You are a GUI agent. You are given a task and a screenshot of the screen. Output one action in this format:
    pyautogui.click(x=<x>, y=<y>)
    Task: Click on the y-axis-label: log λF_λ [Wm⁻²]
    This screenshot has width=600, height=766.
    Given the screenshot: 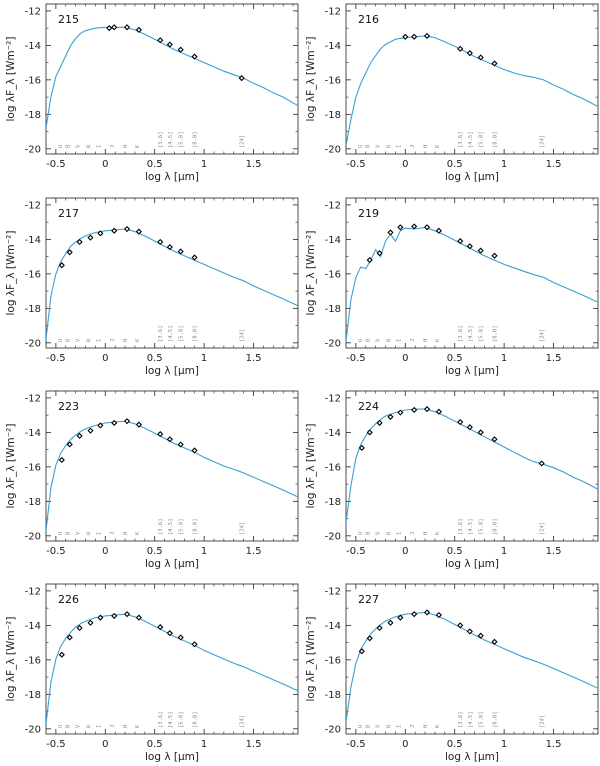 What is the action you would take?
    pyautogui.click(x=311, y=659)
    